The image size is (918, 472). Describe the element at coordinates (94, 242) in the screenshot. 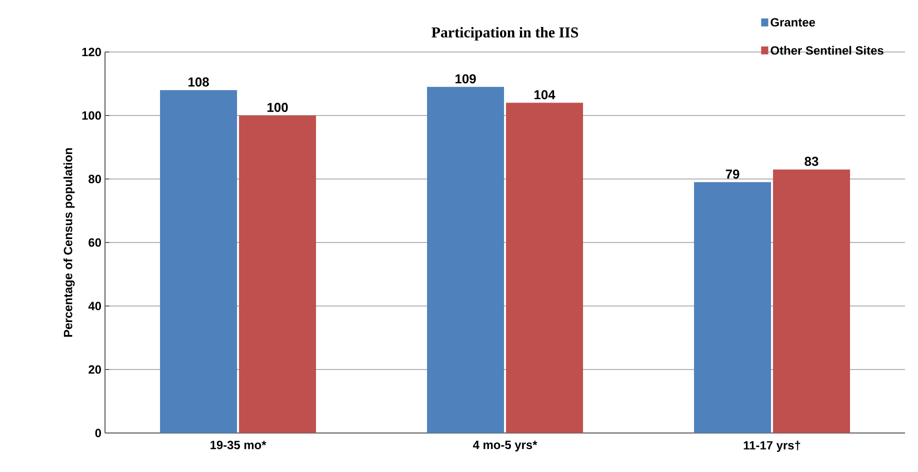

I see `y-tick-label: 60` at that location.